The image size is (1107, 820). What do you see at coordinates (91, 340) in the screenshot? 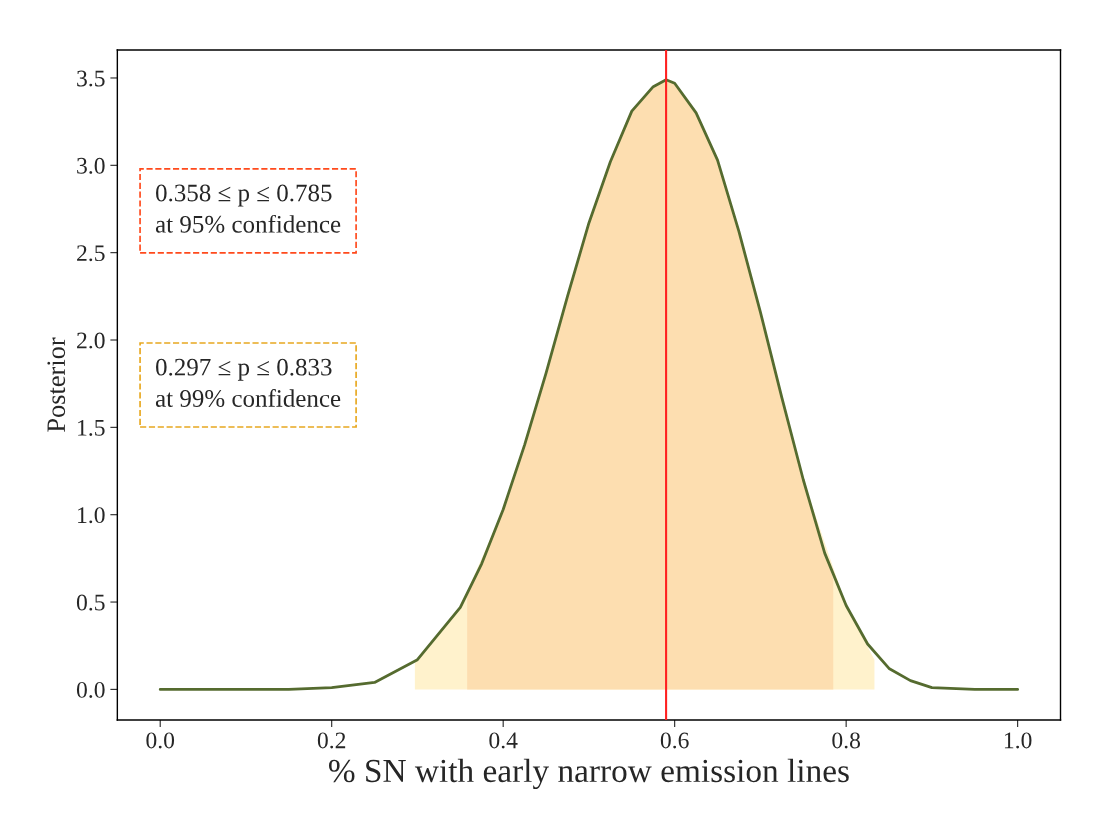
I see `y-tick-label: 2.0` at bounding box center [91, 340].